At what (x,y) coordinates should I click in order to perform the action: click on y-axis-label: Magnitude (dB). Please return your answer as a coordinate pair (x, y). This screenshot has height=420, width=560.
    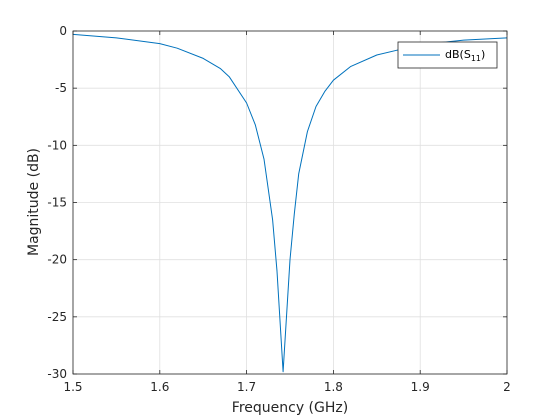
    Looking at the image, I should click on (34, 202).